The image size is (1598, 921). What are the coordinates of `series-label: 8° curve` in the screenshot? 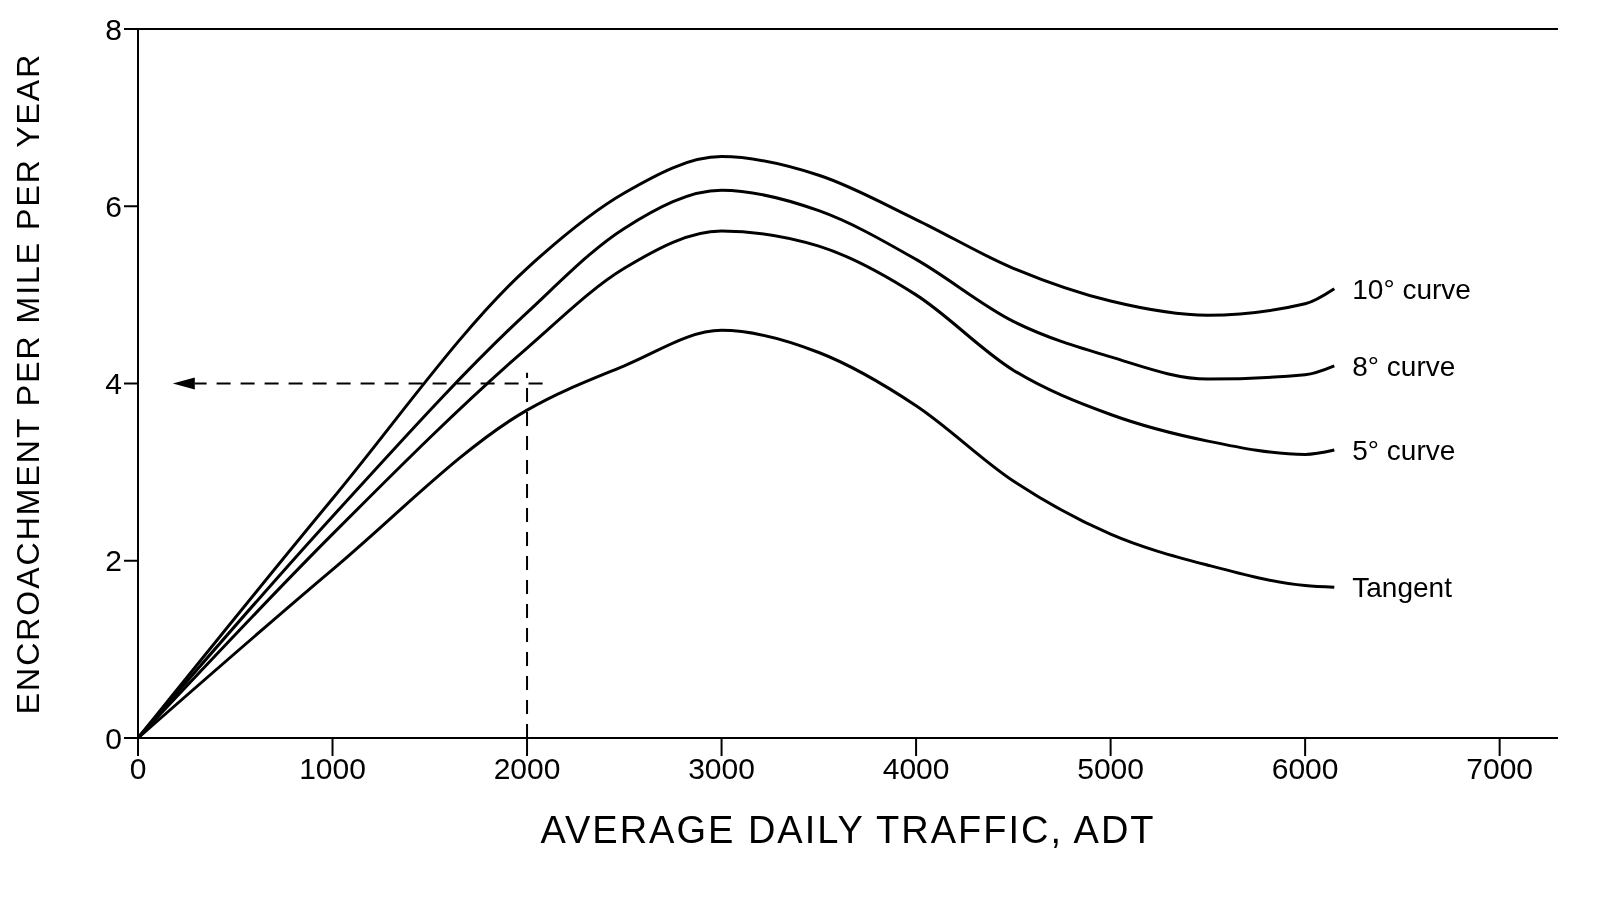 It's located at (1404, 366).